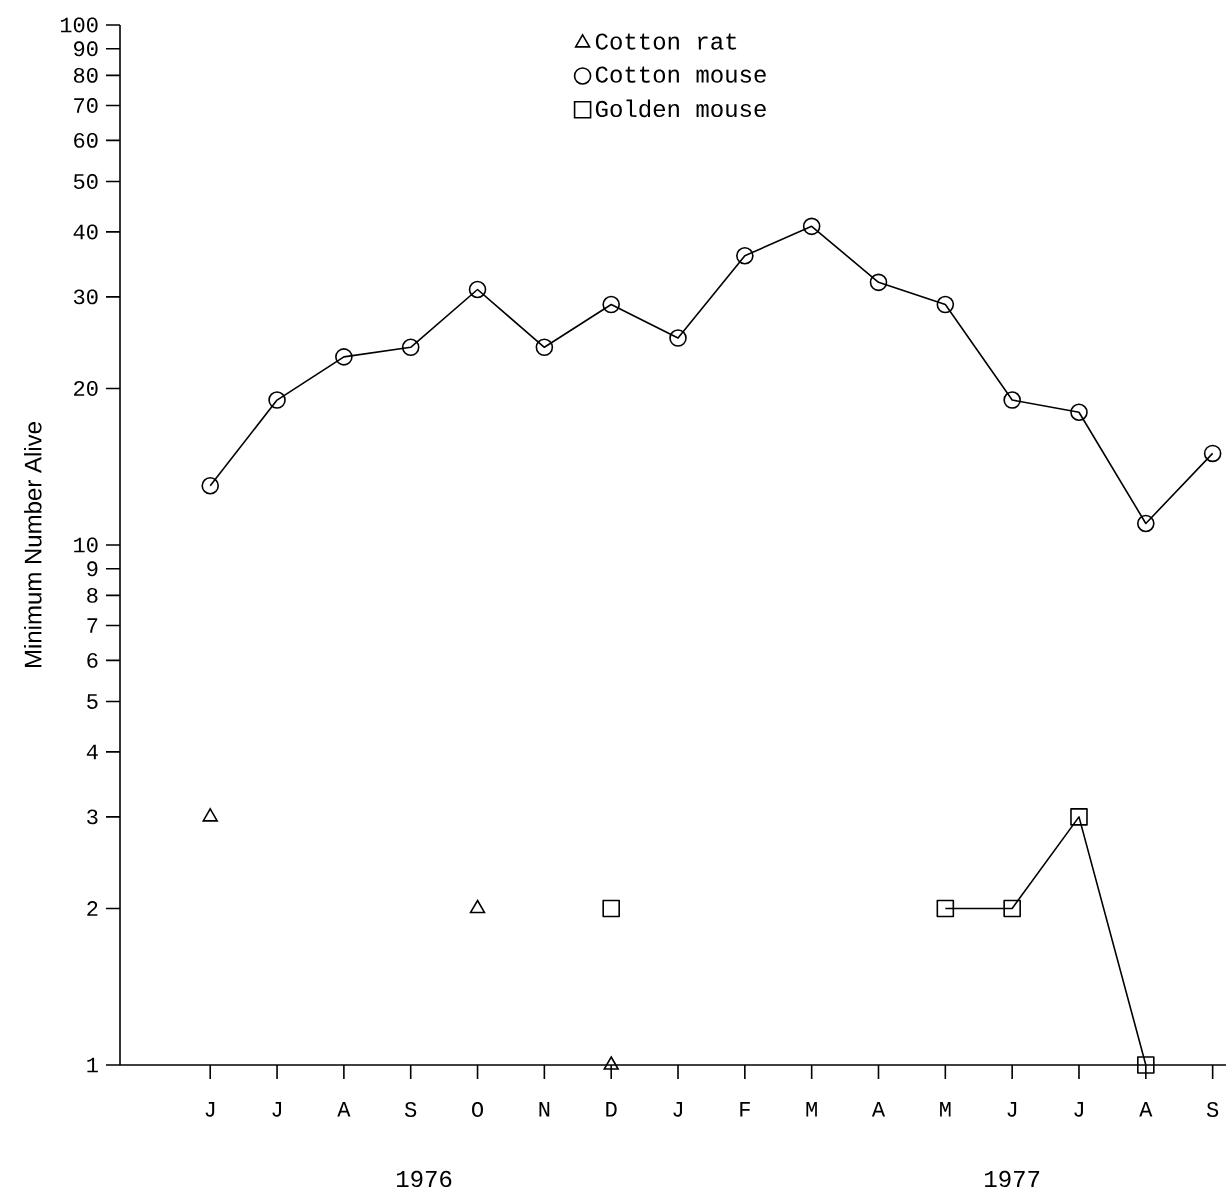 The height and width of the screenshot is (1197, 1227). Describe the element at coordinates (544, 1109) in the screenshot. I see `x-tick-label: N` at that location.